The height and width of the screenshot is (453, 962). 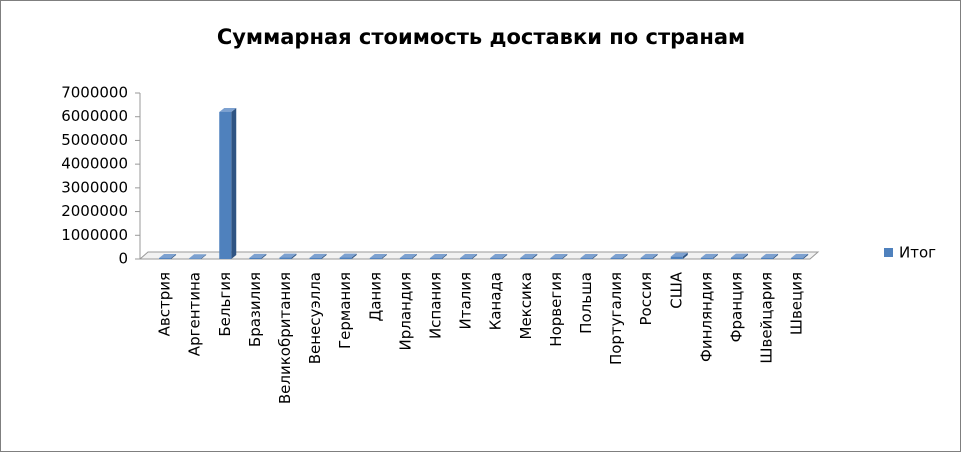 What do you see at coordinates (94, 164) in the screenshot?
I see `y-tick-label: 4000000` at bounding box center [94, 164].